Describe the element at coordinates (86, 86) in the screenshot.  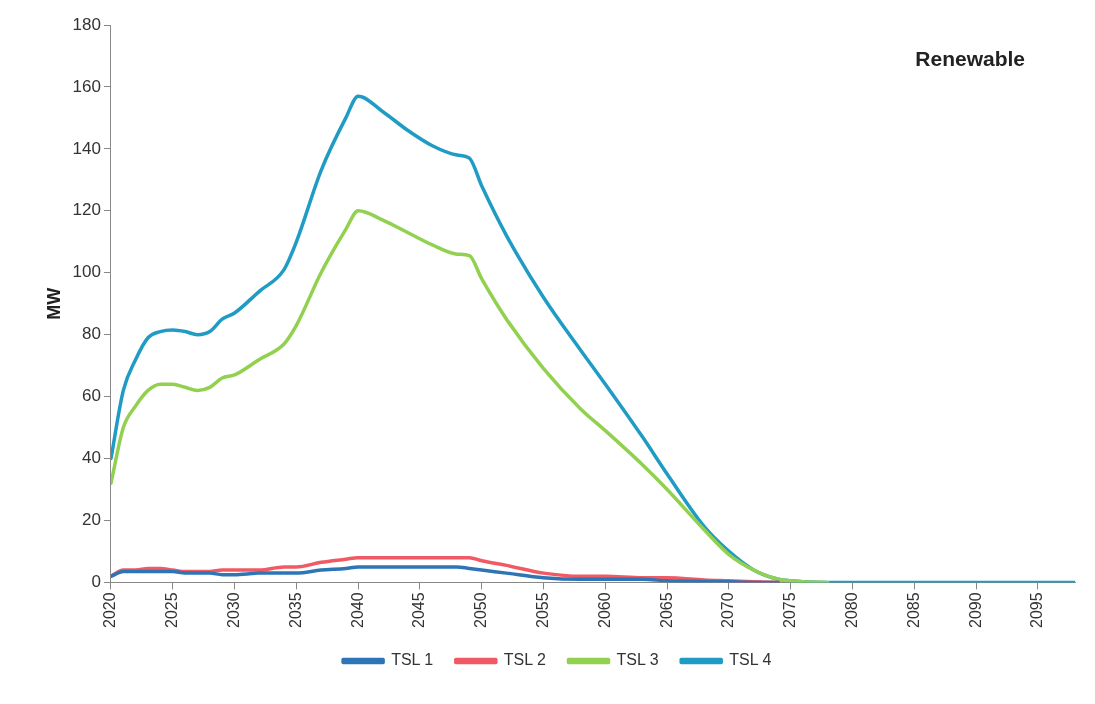
I see `y-tick-label: 160` at that location.